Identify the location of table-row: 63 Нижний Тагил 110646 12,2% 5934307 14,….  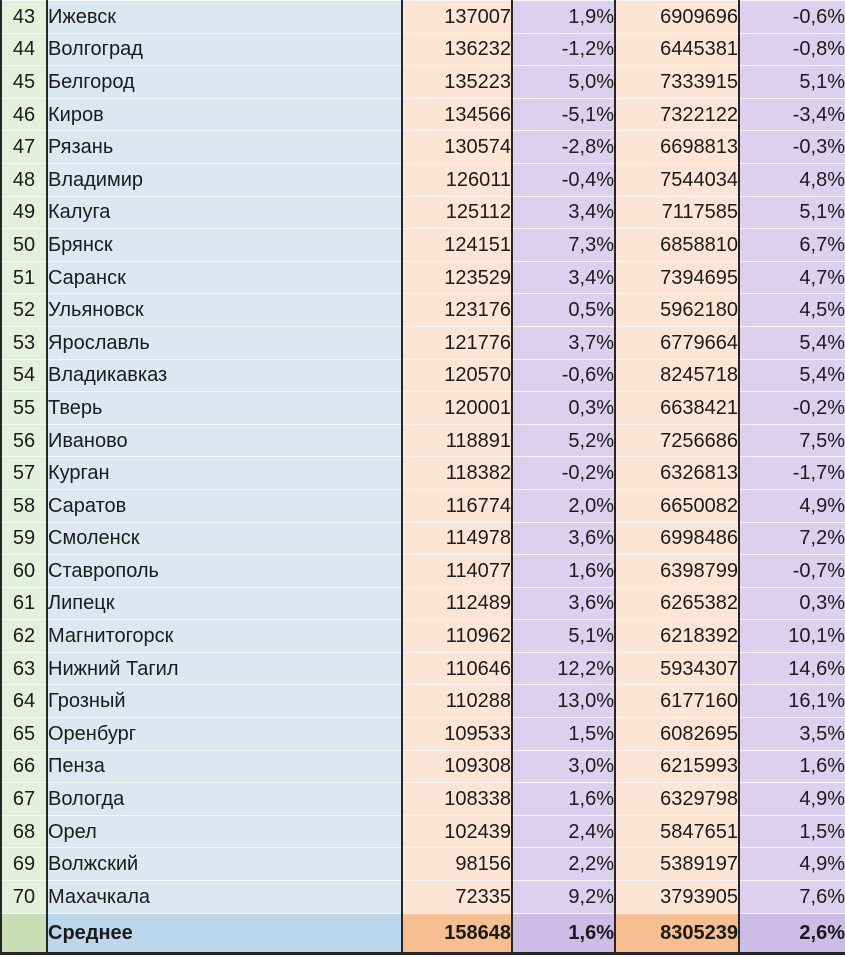
(422, 668).